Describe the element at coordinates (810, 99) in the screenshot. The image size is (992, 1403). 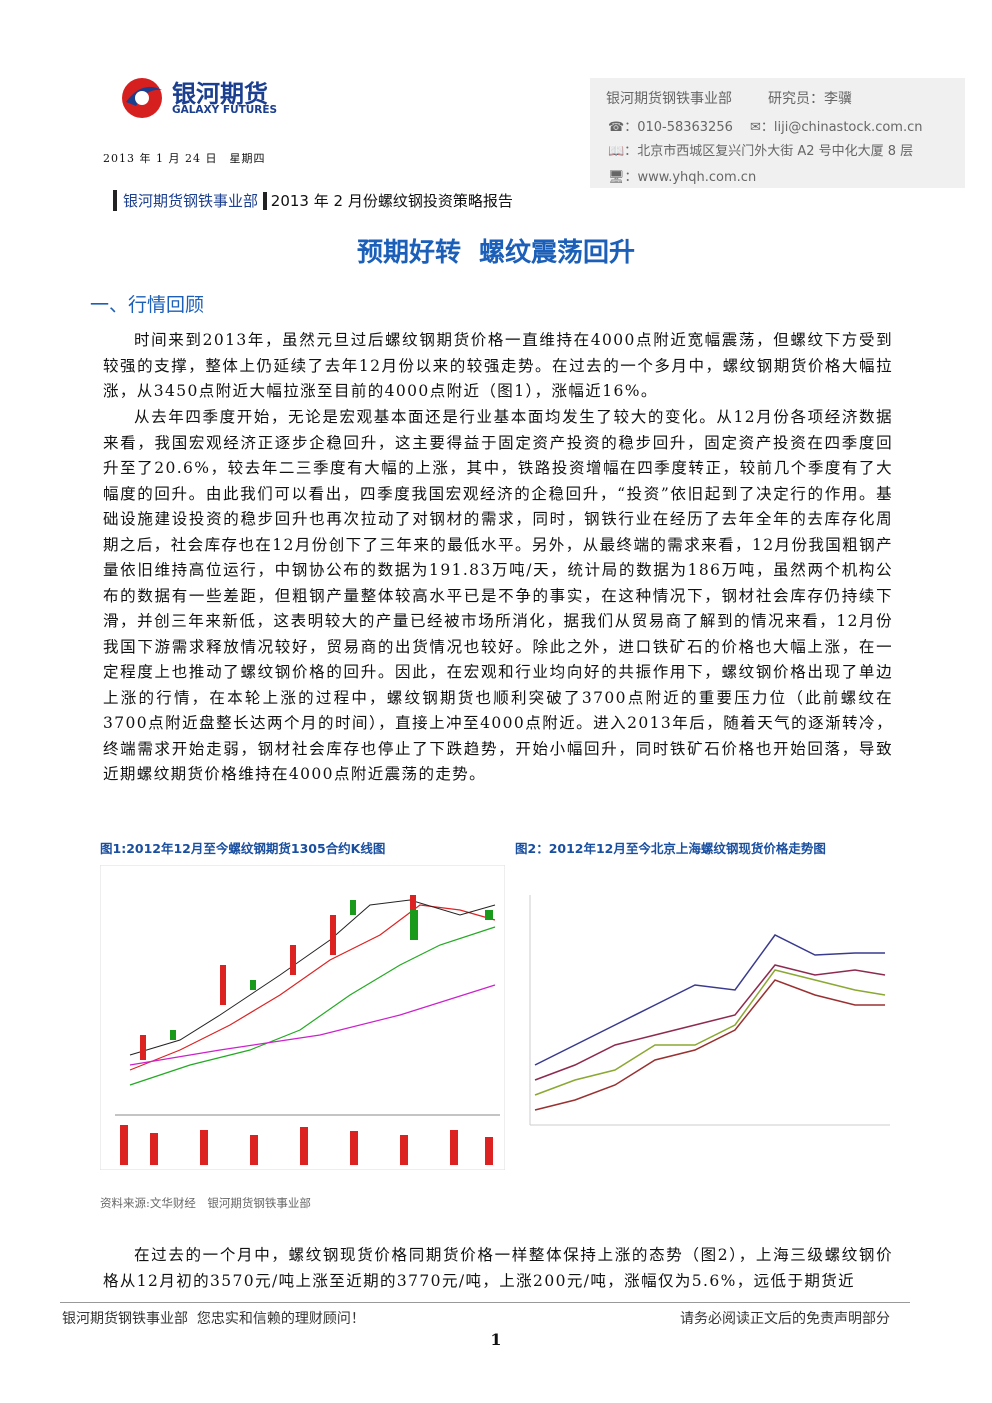
I see `analyst: 研究员：李骥` at that location.